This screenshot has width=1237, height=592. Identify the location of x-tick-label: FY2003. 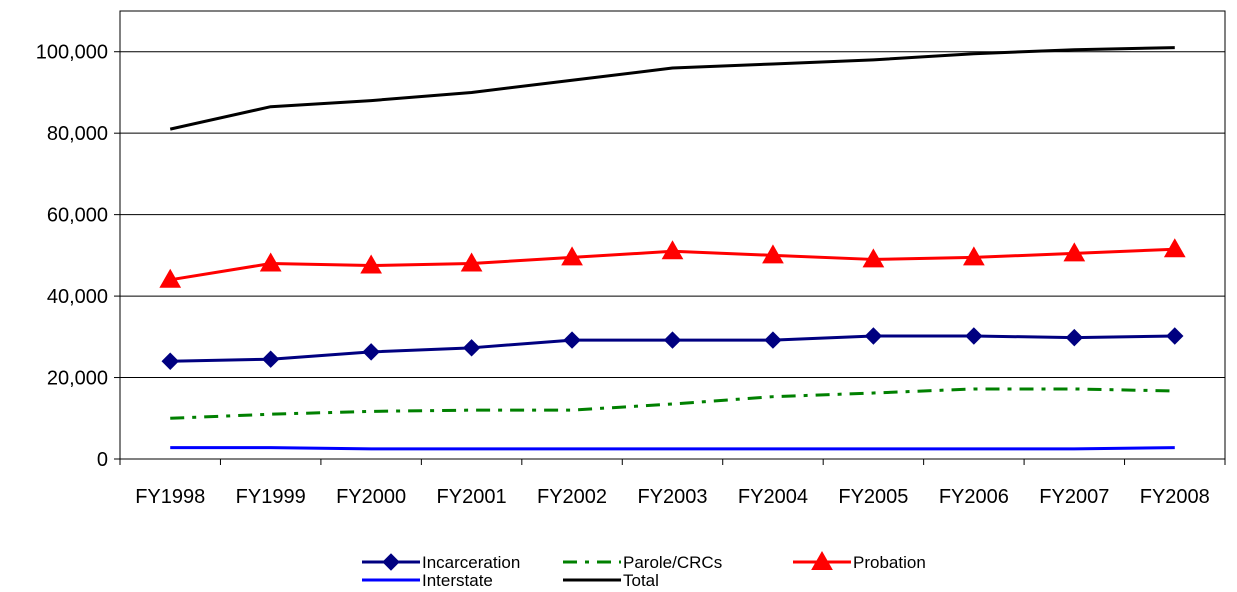
(672, 497).